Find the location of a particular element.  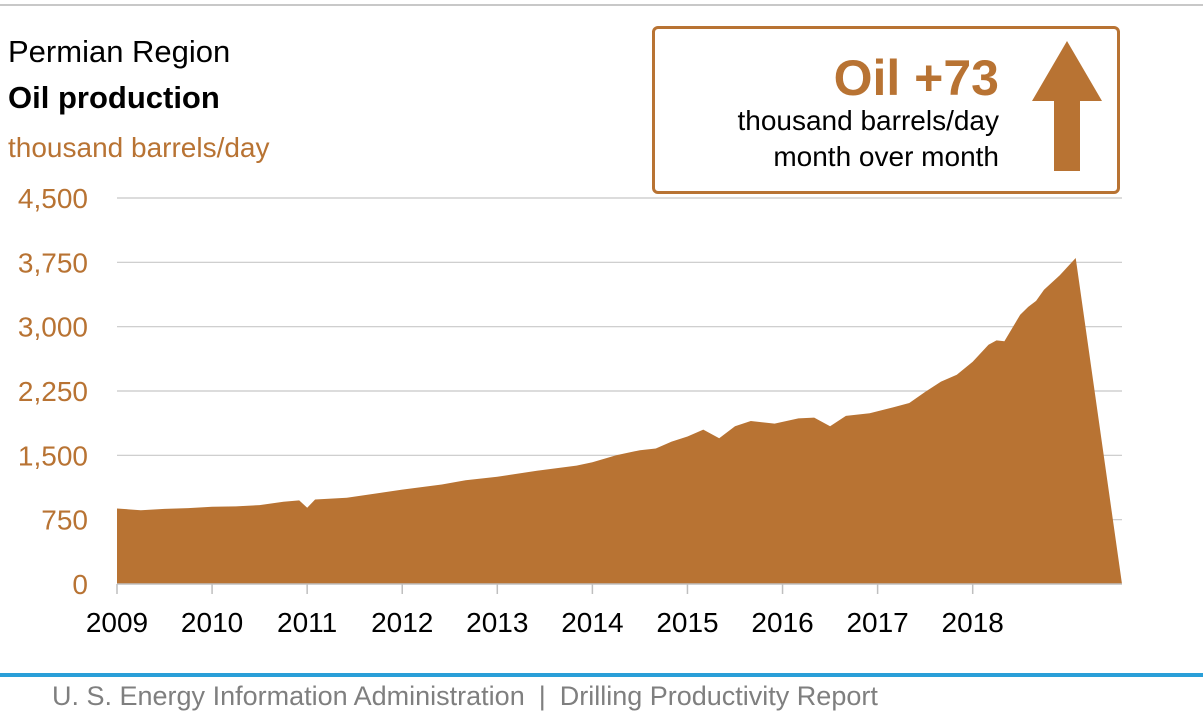

x-tick-label: 2017 is located at coordinates (877, 622).